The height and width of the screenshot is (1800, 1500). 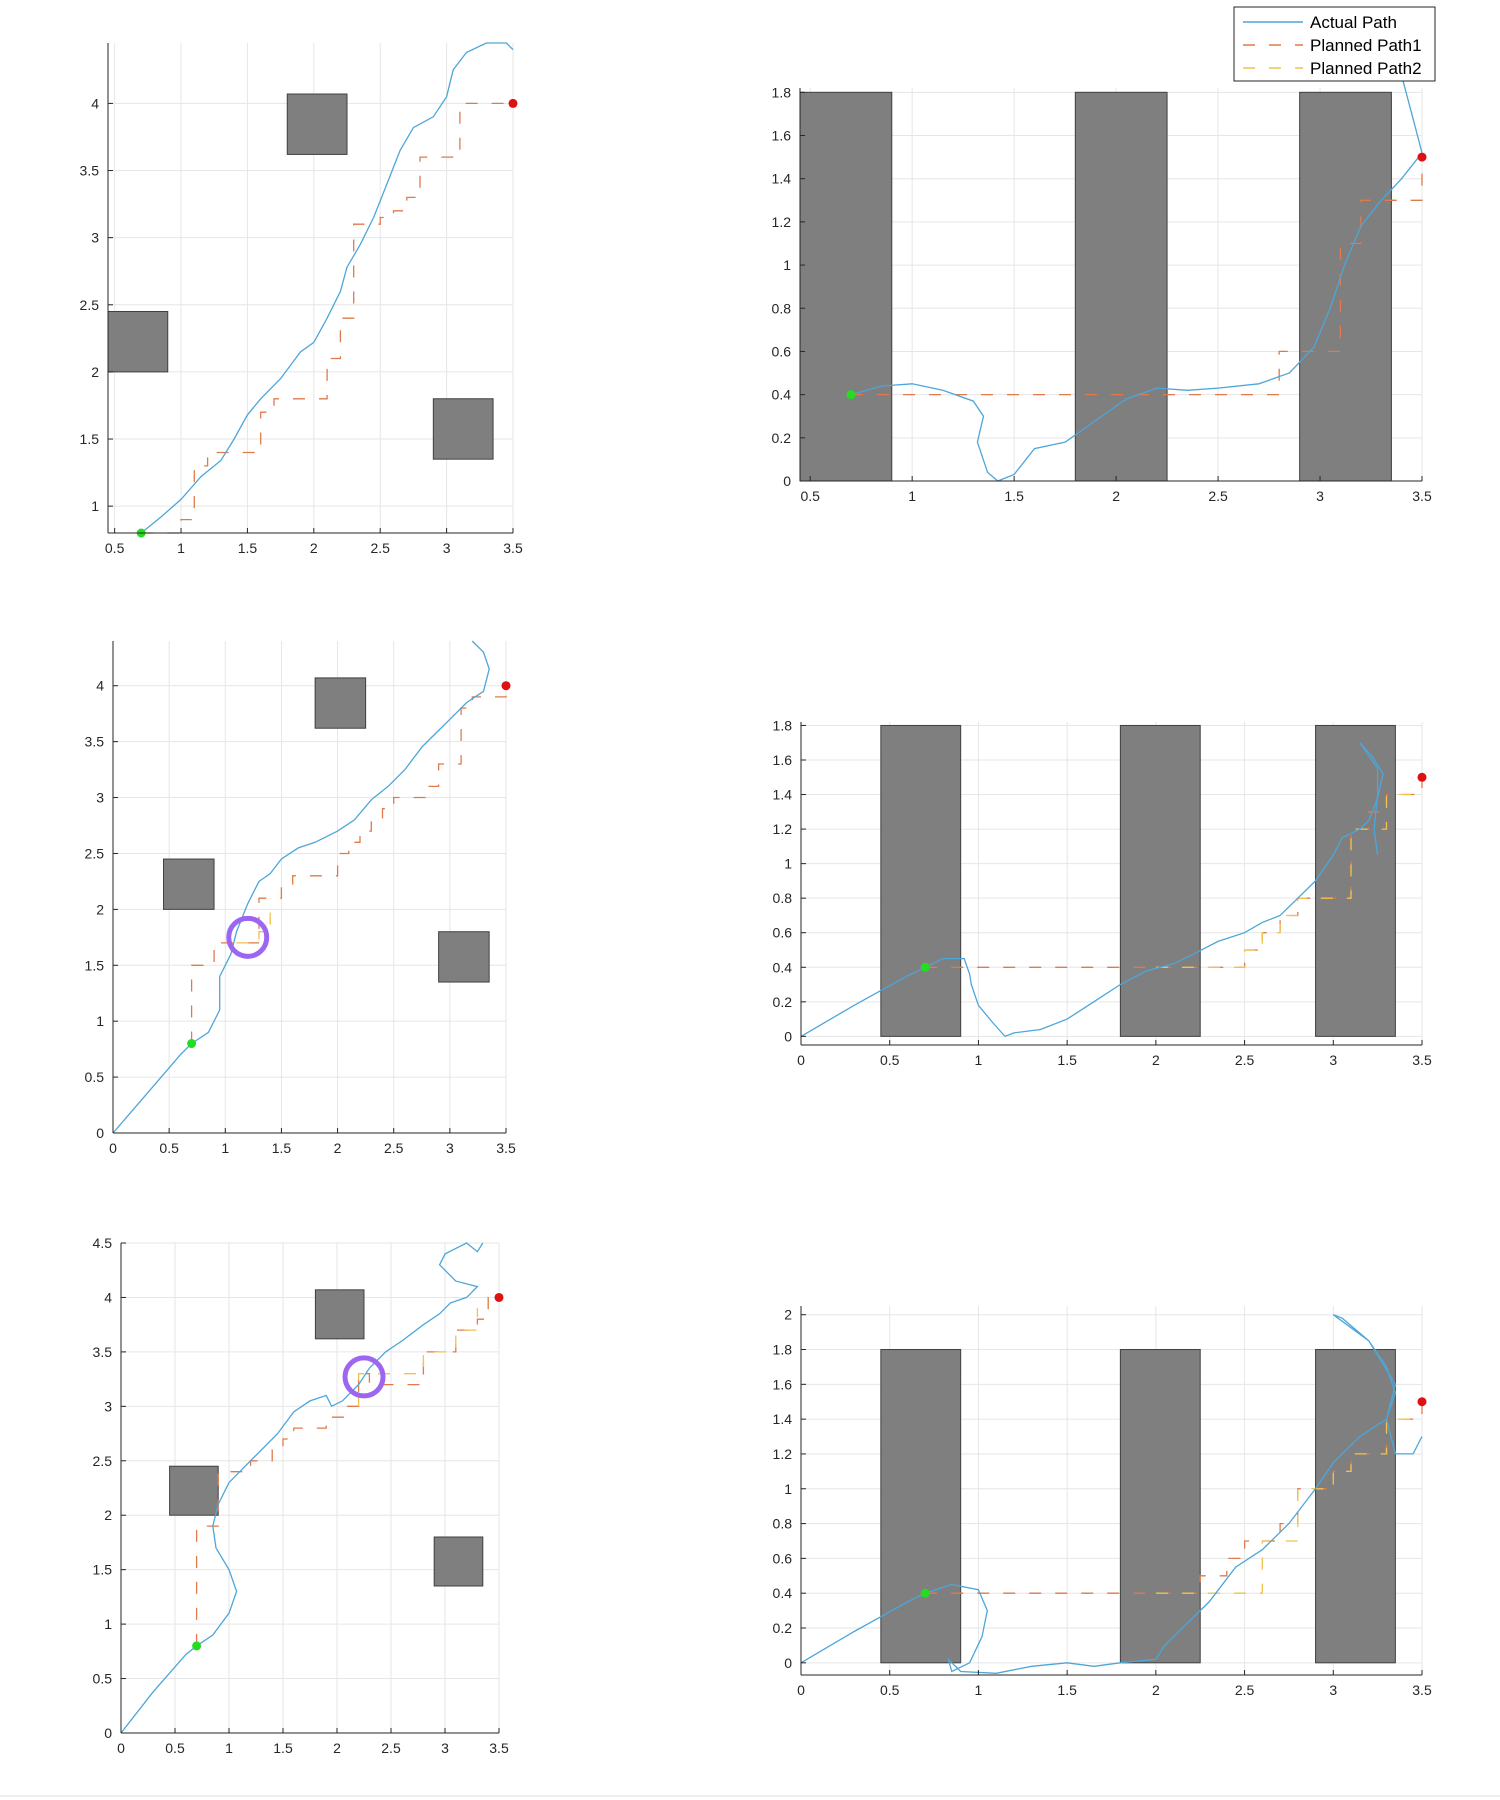 What do you see at coordinates (95, 965) in the screenshot?
I see `y-tick-label: 1.5` at bounding box center [95, 965].